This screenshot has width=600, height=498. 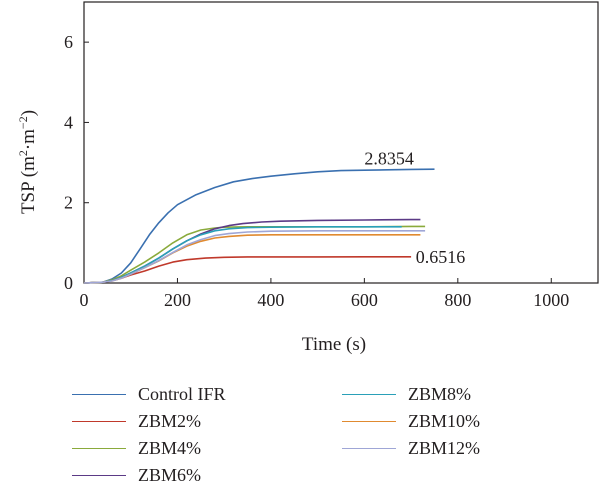 What do you see at coordinates (551, 300) in the screenshot?
I see `x-tick-label: 1000` at bounding box center [551, 300].